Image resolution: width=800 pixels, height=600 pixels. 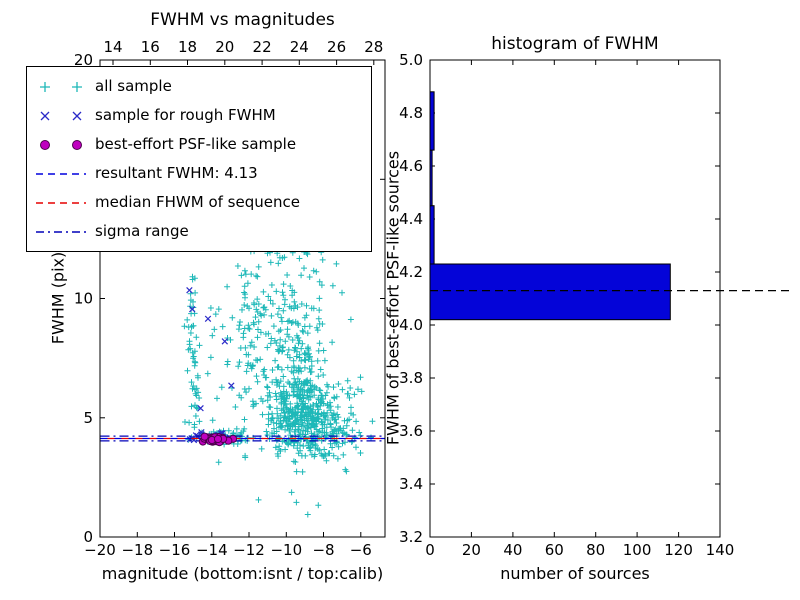 I want to click on svg-text: 4.6, so click(x=411, y=166).